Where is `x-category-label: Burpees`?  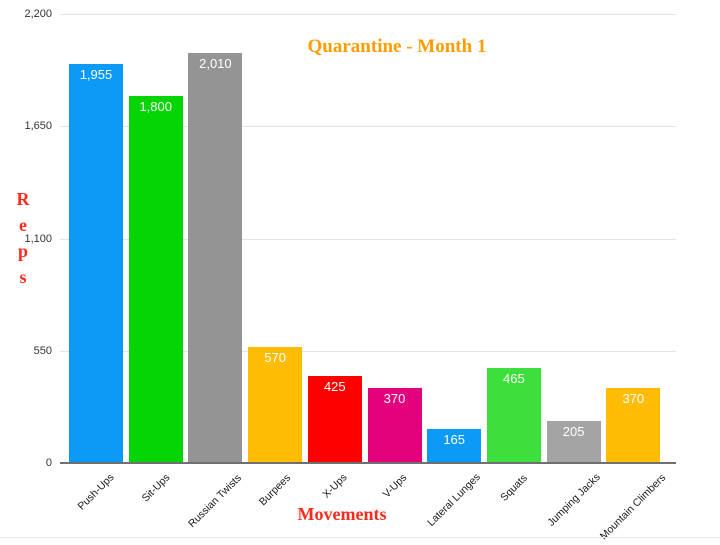 x-category-label: Burpees is located at coordinates (275, 489).